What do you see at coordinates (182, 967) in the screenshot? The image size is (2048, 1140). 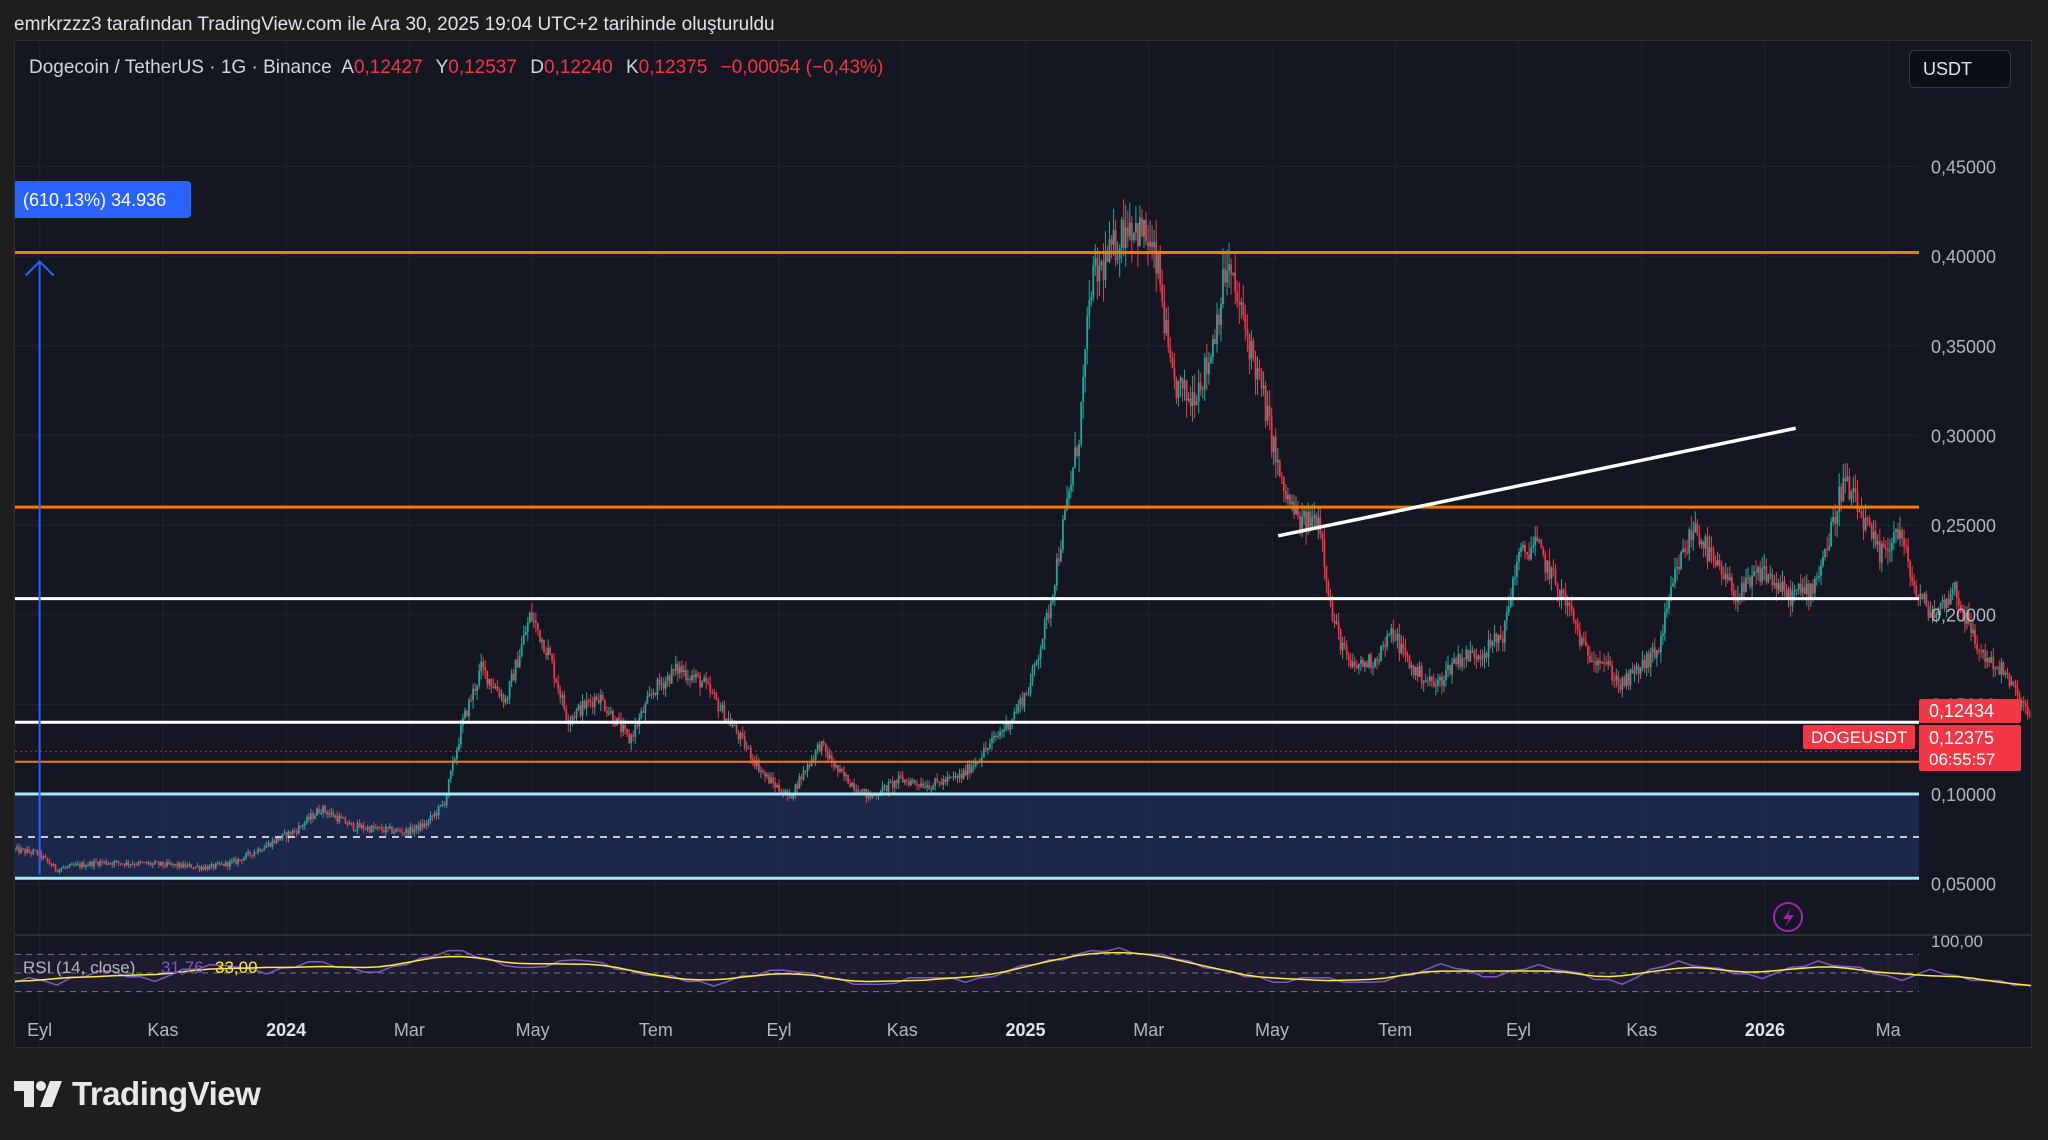 I see `rsi-value: 31,76` at bounding box center [182, 967].